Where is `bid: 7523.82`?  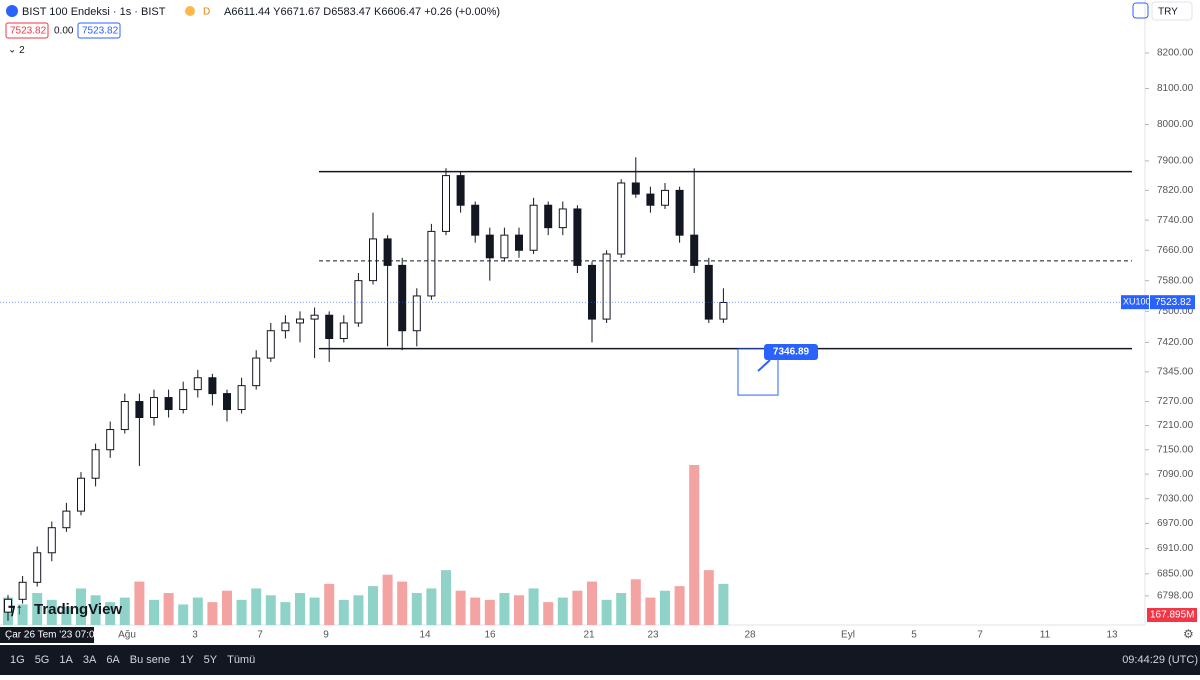 bid: 7523.82 is located at coordinates (28, 31).